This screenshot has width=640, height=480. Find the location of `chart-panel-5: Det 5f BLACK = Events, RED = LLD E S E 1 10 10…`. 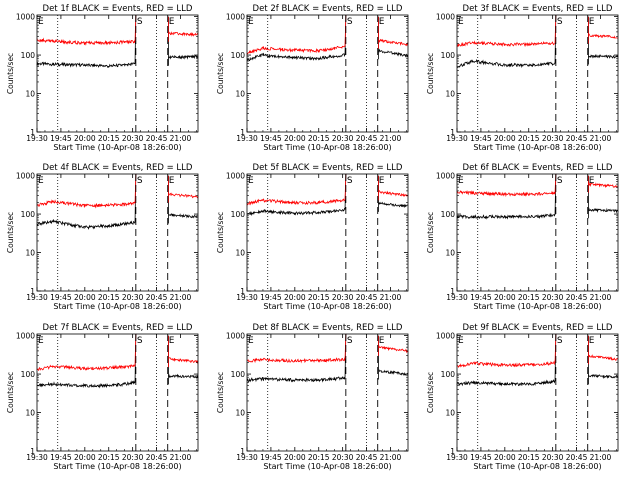

chart-panel-5: Det 5f BLACK = Events, RED = LLD E S E 1 10 10… is located at coordinates (312, 237).